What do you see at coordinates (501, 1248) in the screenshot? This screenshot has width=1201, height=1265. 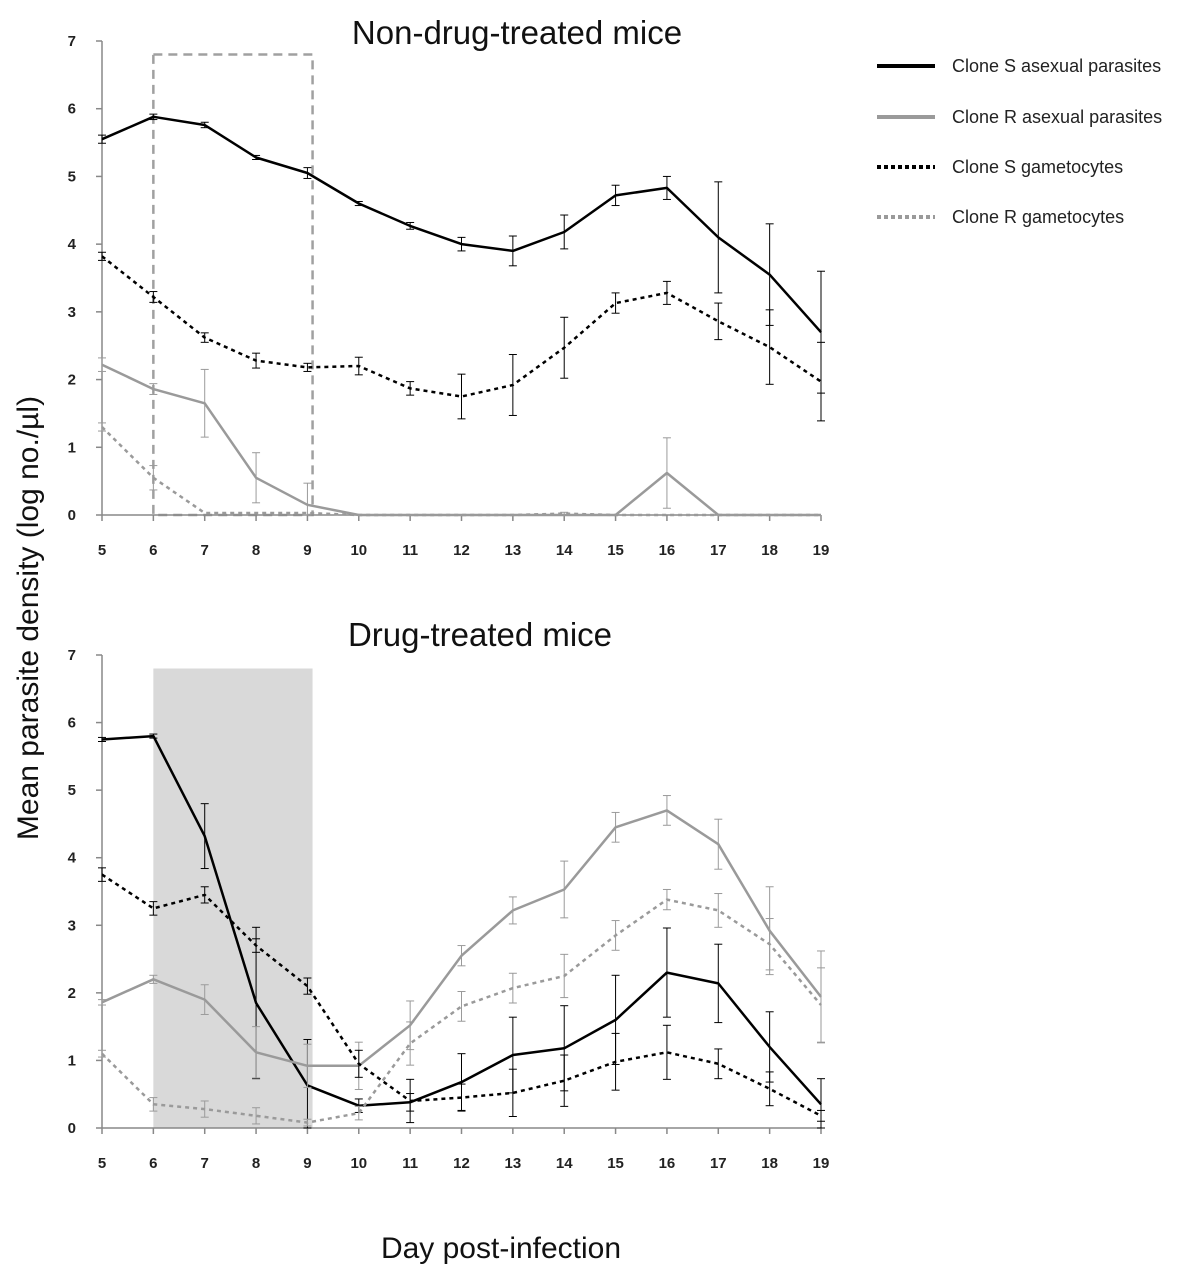 I see `x-axis-title: Day post-infection` at bounding box center [501, 1248].